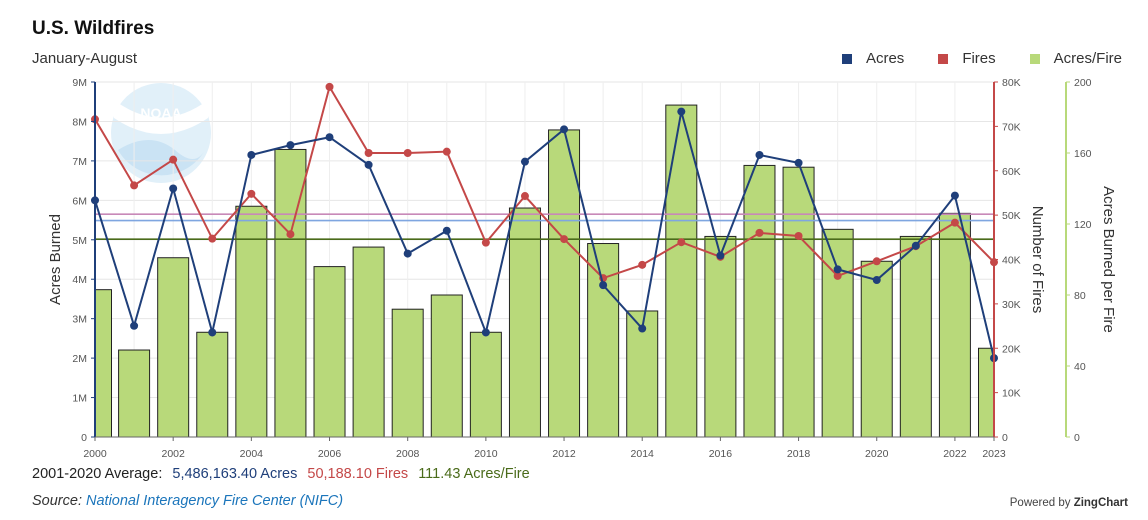 Image resolution: width=1148 pixels, height=520 pixels. I want to click on y-left-tick-label: 4M, so click(79, 280).